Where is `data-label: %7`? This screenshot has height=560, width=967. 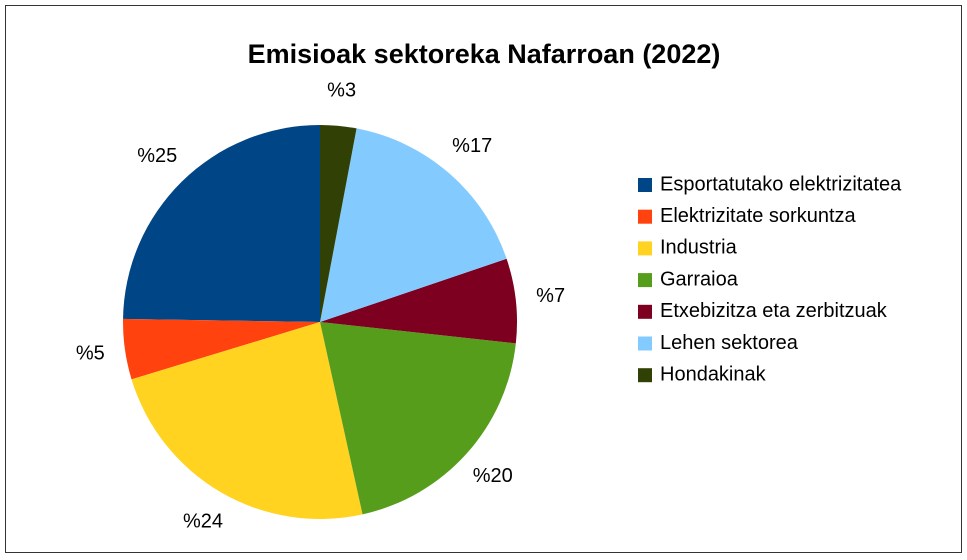 data-label: %7 is located at coordinates (550, 296).